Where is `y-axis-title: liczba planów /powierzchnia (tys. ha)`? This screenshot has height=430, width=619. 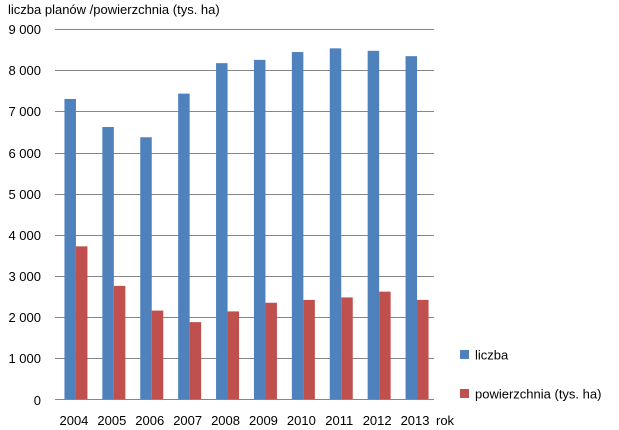 y-axis-title: liczba planów /powierzchnia (tys. ha) is located at coordinates (114, 9).